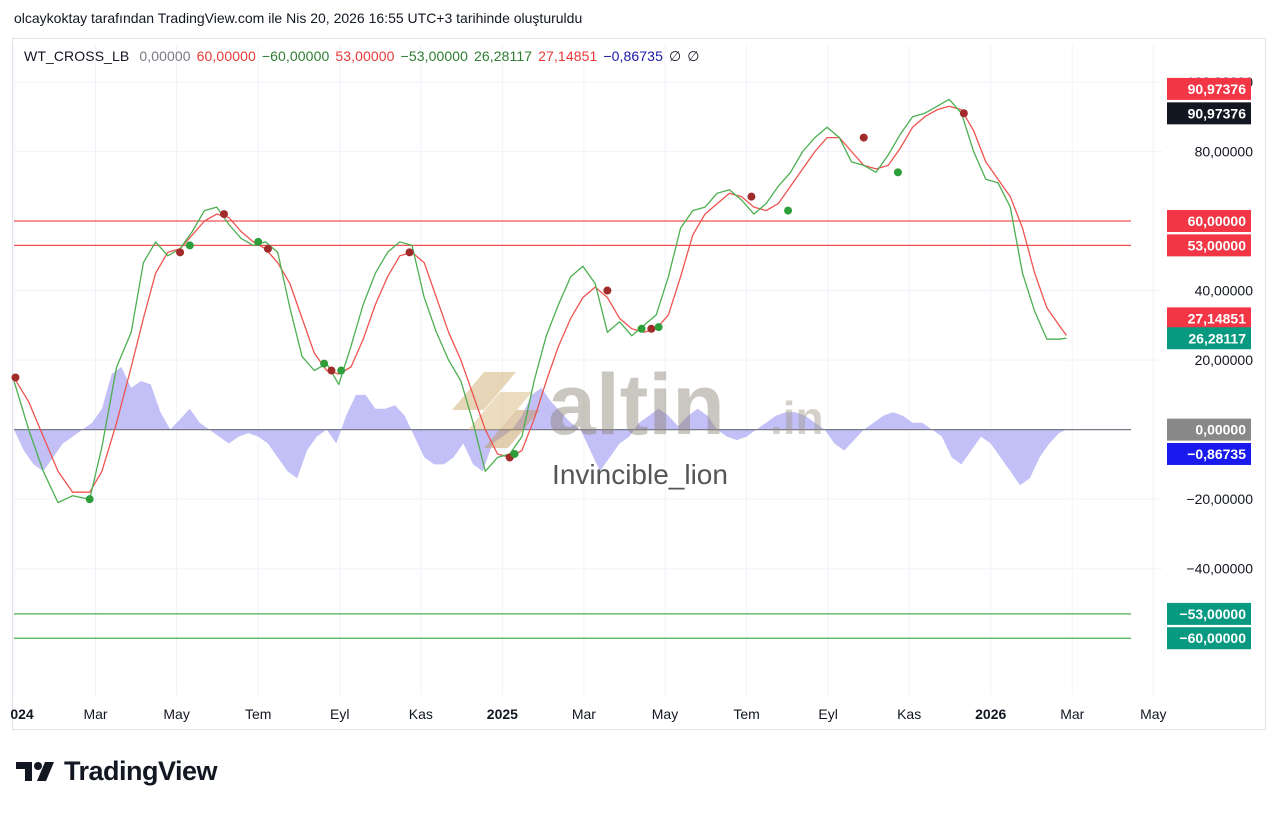 Image resolution: width=1280 pixels, height=813 pixels. Describe the element at coordinates (1224, 291) in the screenshot. I see `y-tick-label: 40,00000` at that location.